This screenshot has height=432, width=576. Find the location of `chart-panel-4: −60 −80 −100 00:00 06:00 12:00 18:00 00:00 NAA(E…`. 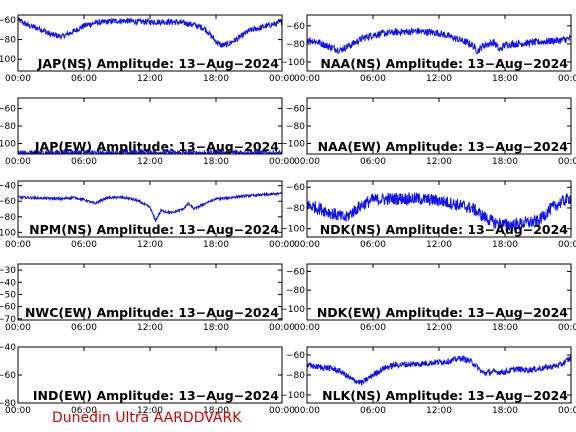

chart-panel-4: −60 −80 −100 00:00 06:00 12:00 18:00 00:00 NAA(E… is located at coordinates (428, 132).